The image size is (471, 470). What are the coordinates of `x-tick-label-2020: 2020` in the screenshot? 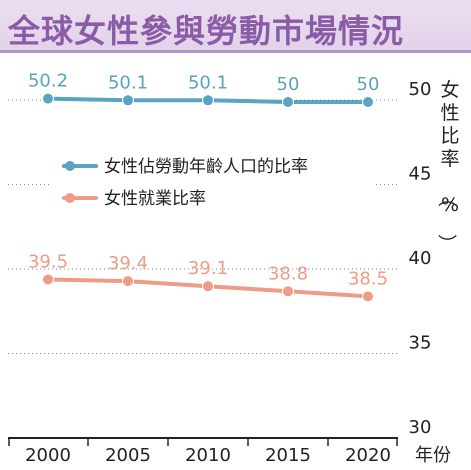 It's located at (368, 455).